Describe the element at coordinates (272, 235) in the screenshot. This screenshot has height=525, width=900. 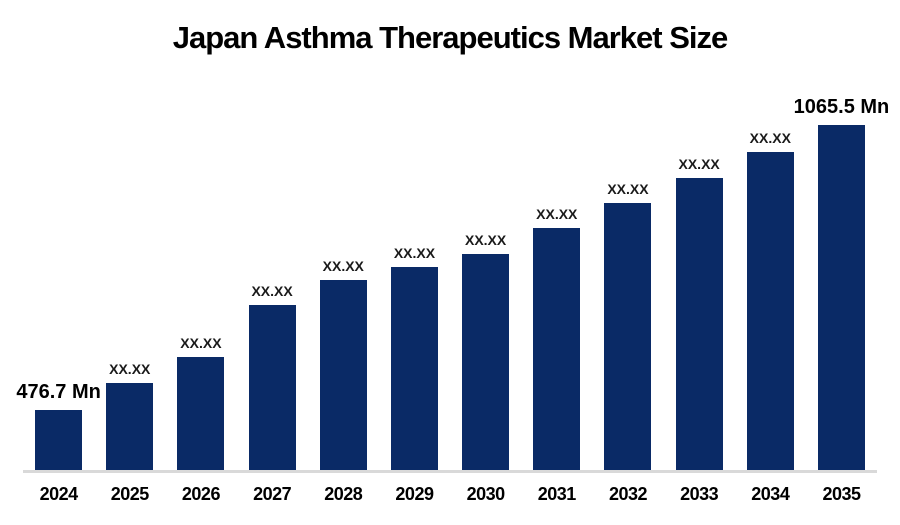
I see `bar-slot-2027: XX.XX` at that location.